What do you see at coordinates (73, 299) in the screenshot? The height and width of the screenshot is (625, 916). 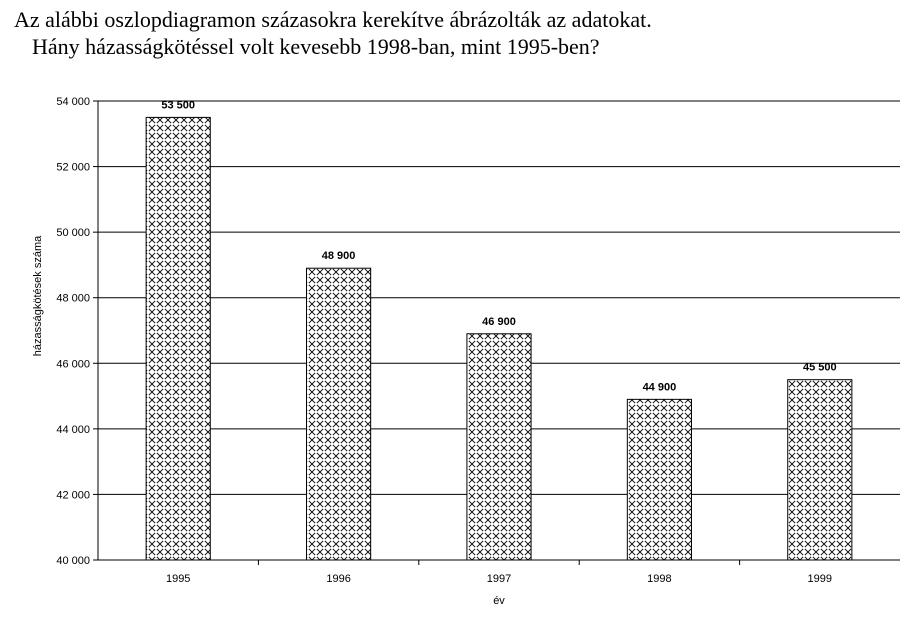 I see `y-tick-label: 48 000` at bounding box center [73, 299].